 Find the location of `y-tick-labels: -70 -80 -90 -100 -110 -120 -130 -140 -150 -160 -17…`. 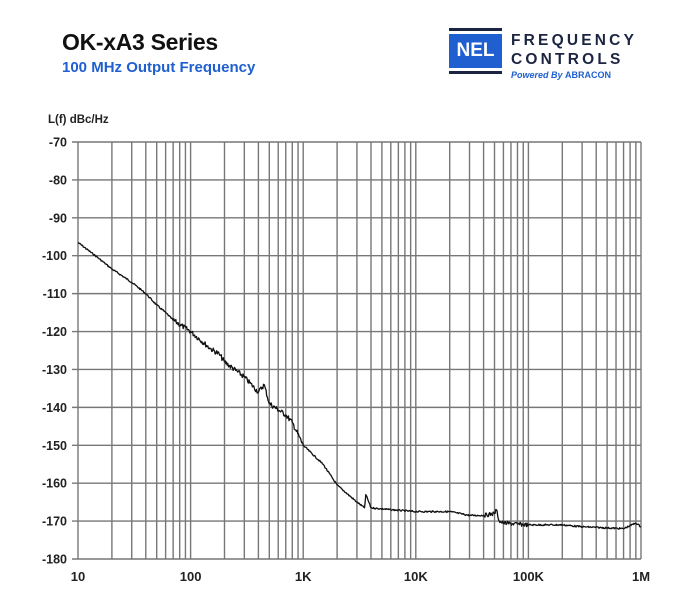

y-tick-labels: -70 -80 -90 -100 -110 -120 -130 -140 -150 -160 -17… is located at coordinates (54, 351).